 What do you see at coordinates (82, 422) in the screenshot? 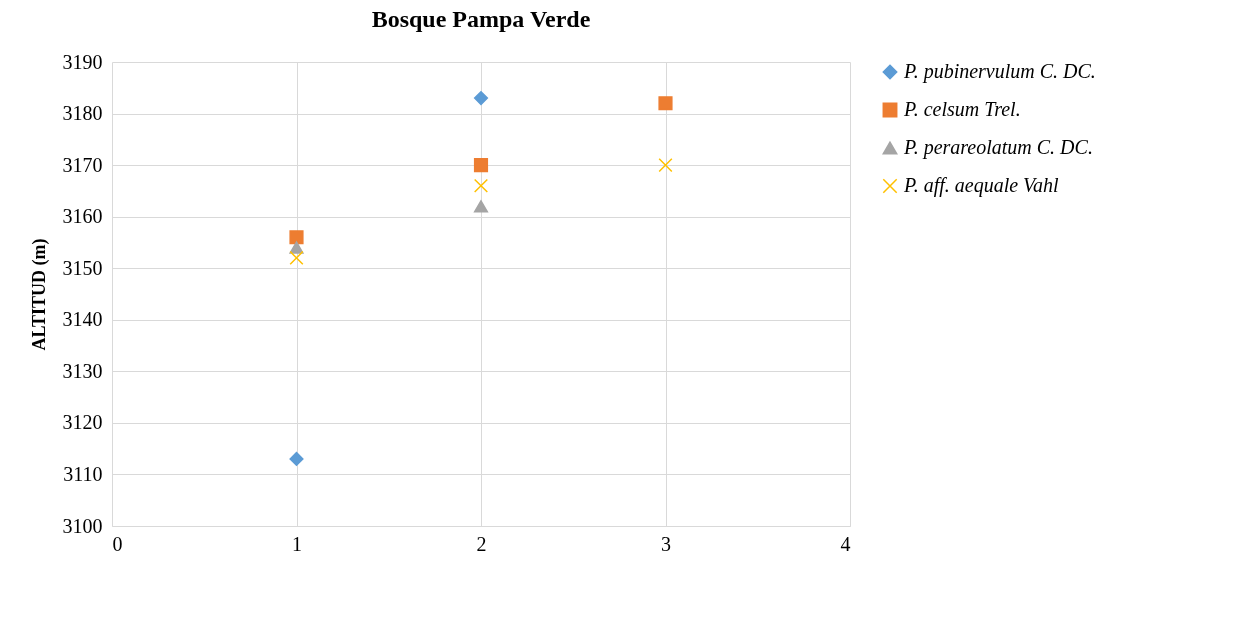
I see `y-tick-label: 3120` at bounding box center [82, 422].